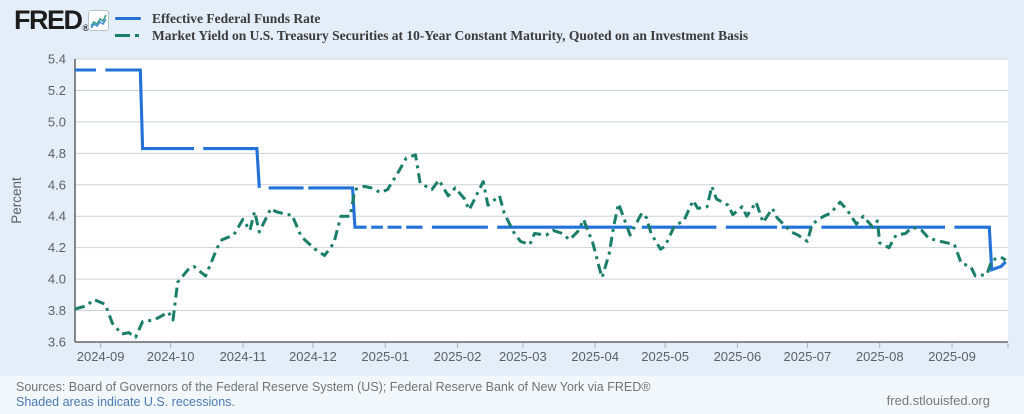 This screenshot has height=414, width=1024. What do you see at coordinates (243, 356) in the screenshot?
I see `svg-text: 2024-11` at bounding box center [243, 356].